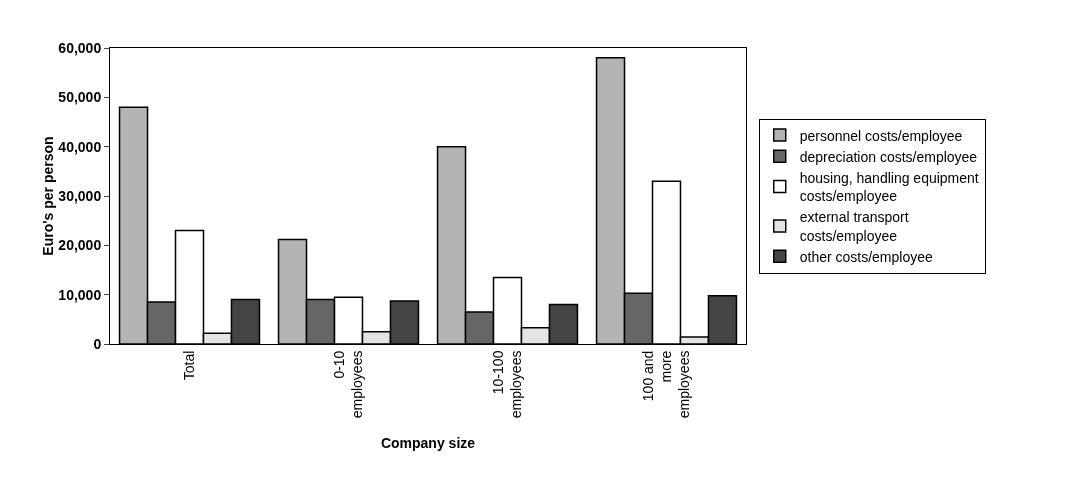  Describe the element at coordinates (80, 146) in the screenshot. I see `y-tick-label: 40,000` at that location.